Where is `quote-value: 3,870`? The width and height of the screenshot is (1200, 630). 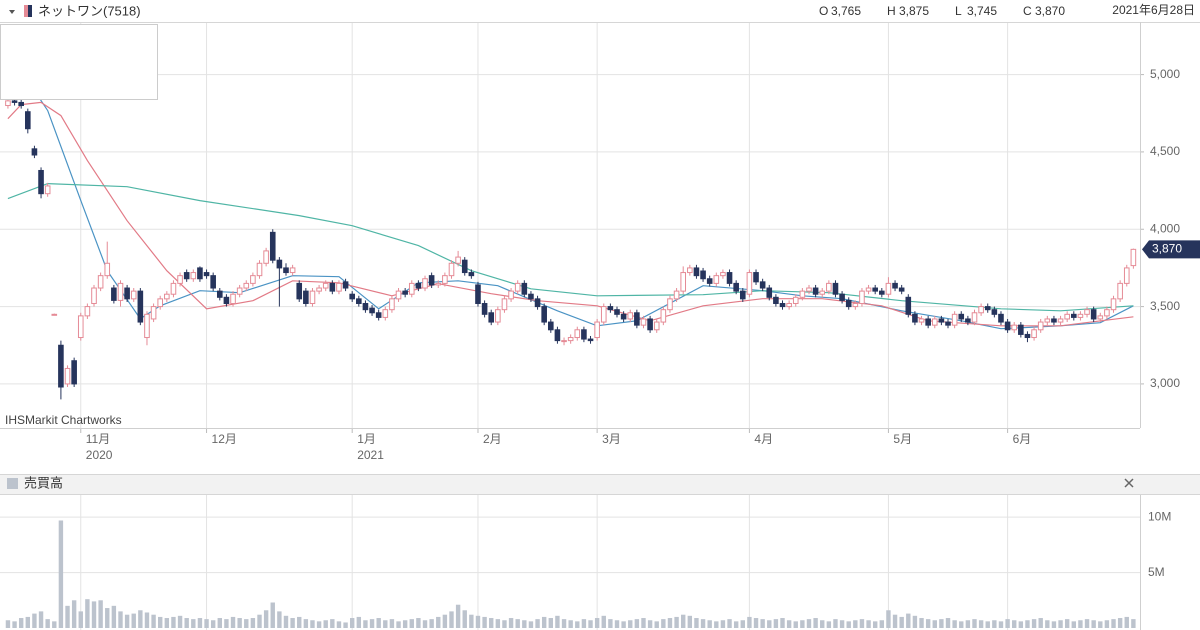
quote-value: 3,870 is located at coordinates (1050, 11).